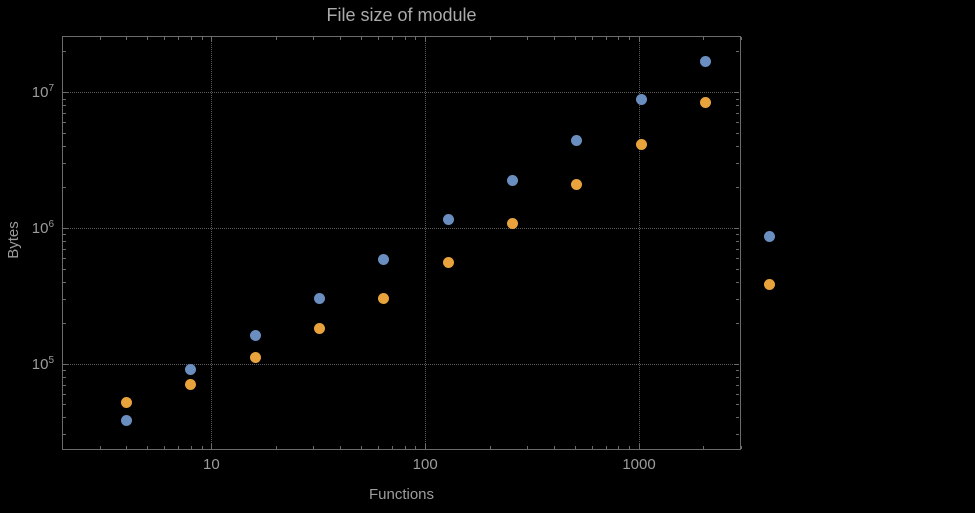 The height and width of the screenshot is (513, 975). Describe the element at coordinates (42, 363) in the screenshot. I see `y-tick-label: 105` at that location.